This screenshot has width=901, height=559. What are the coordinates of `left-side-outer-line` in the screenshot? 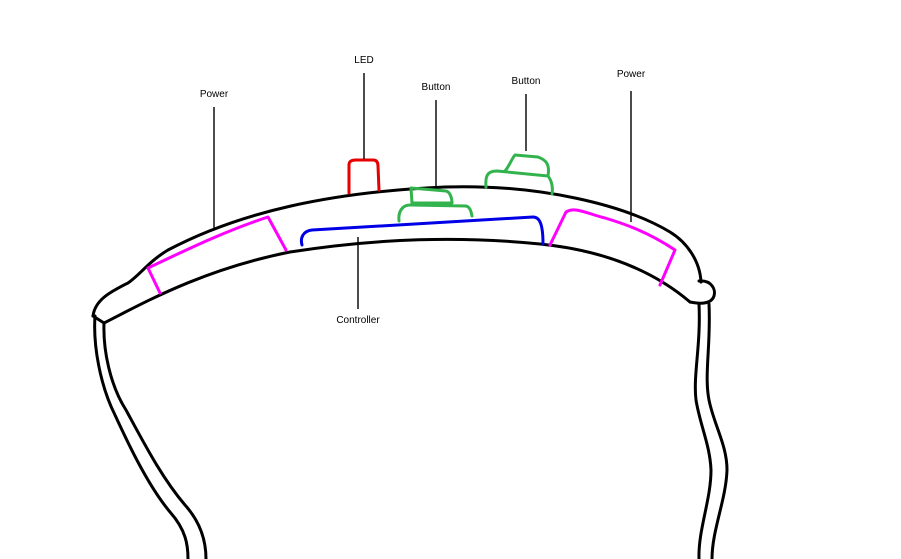 It's located at (141, 436).